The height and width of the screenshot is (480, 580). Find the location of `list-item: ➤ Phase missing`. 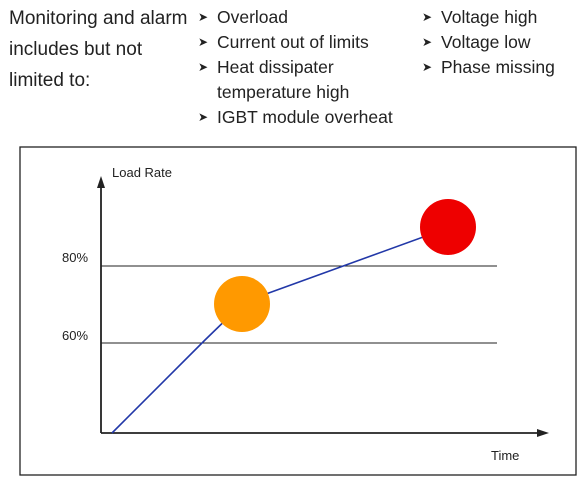

list-item: ➤ Phase missing is located at coordinates (500, 67).